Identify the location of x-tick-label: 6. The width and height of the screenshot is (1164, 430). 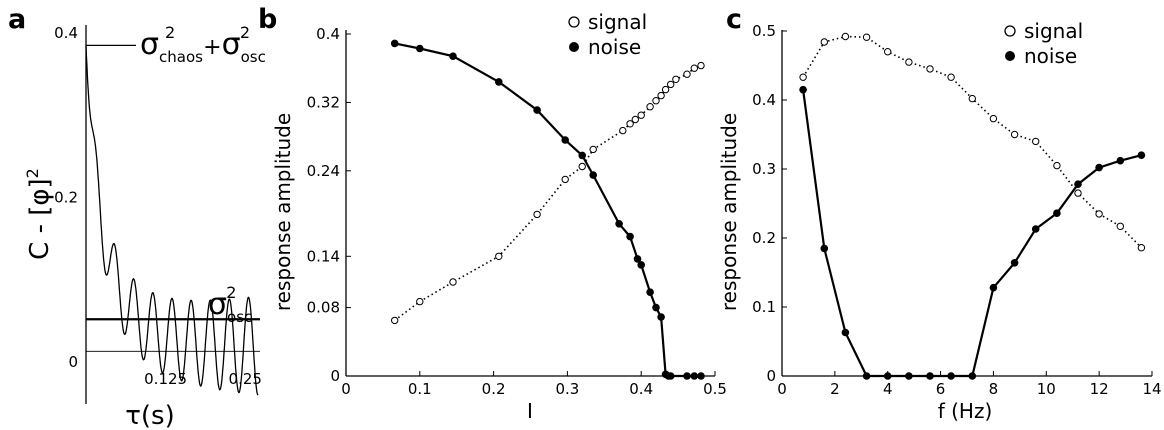
(941, 389).